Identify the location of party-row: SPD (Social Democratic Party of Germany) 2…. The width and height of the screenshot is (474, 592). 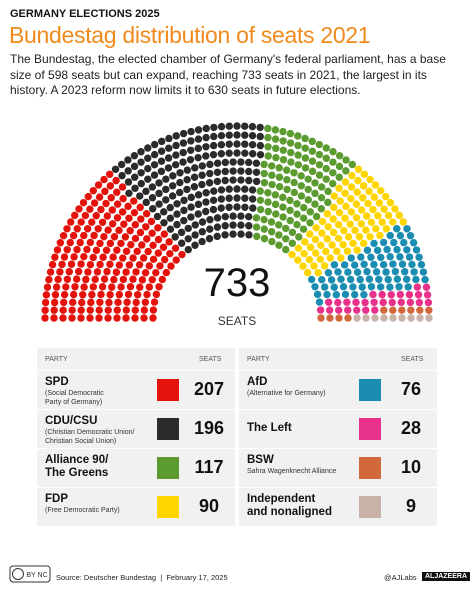
(136, 389).